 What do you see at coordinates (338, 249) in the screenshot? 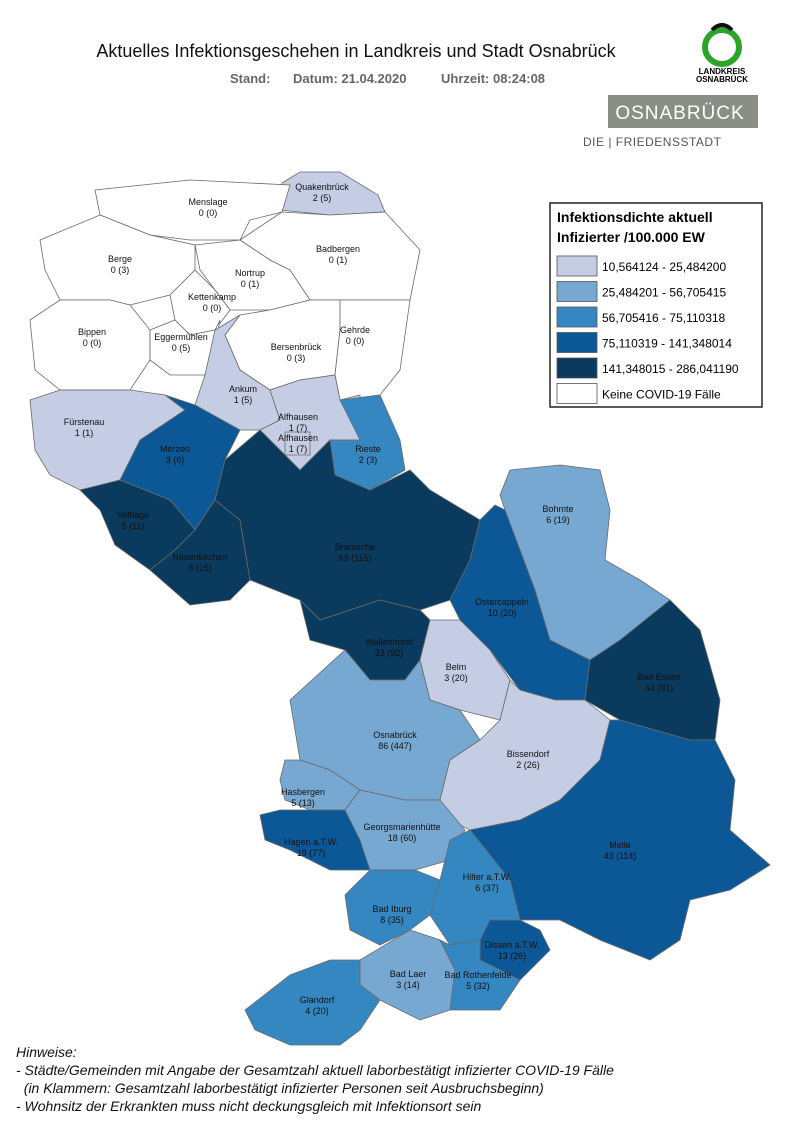
I see `region-name: Badbergen` at bounding box center [338, 249].